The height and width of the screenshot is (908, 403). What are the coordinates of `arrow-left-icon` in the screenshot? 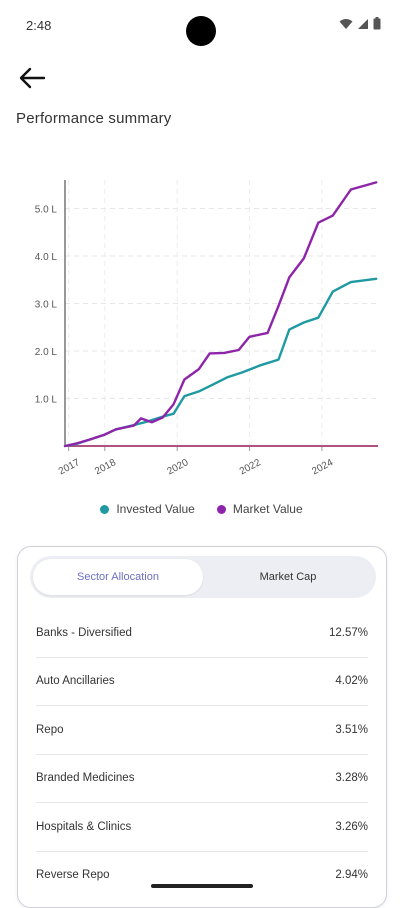 It's located at (32, 78).